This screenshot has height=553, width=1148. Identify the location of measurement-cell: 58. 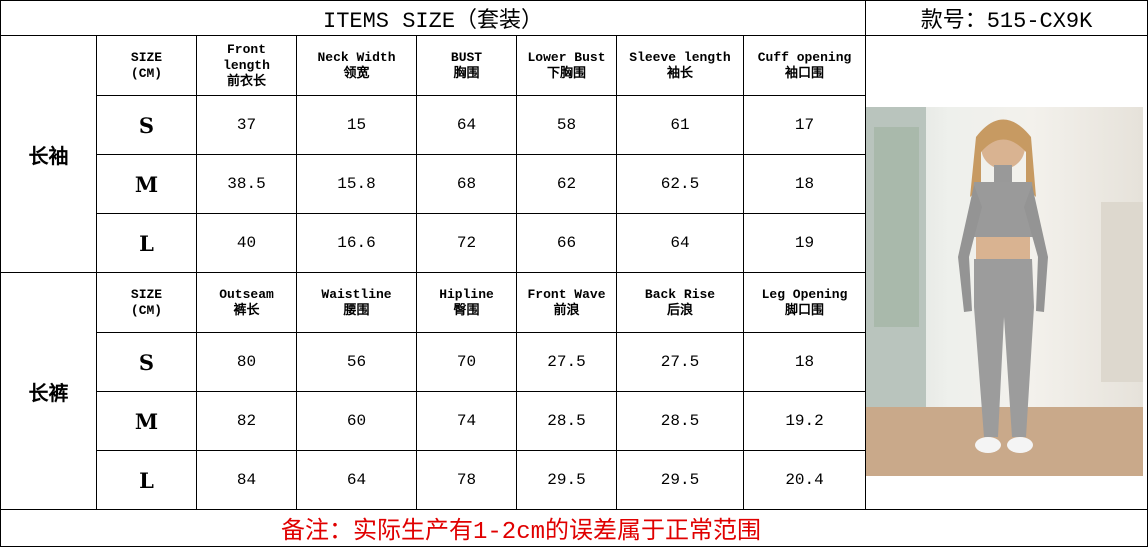
(566, 125).